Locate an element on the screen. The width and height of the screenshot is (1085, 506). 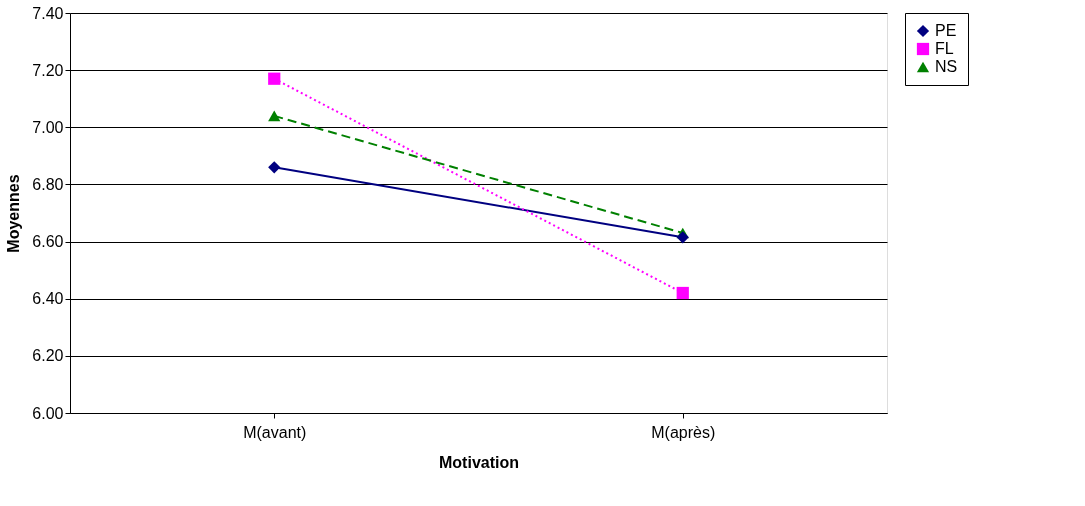
legend-label: NS is located at coordinates (946, 66).